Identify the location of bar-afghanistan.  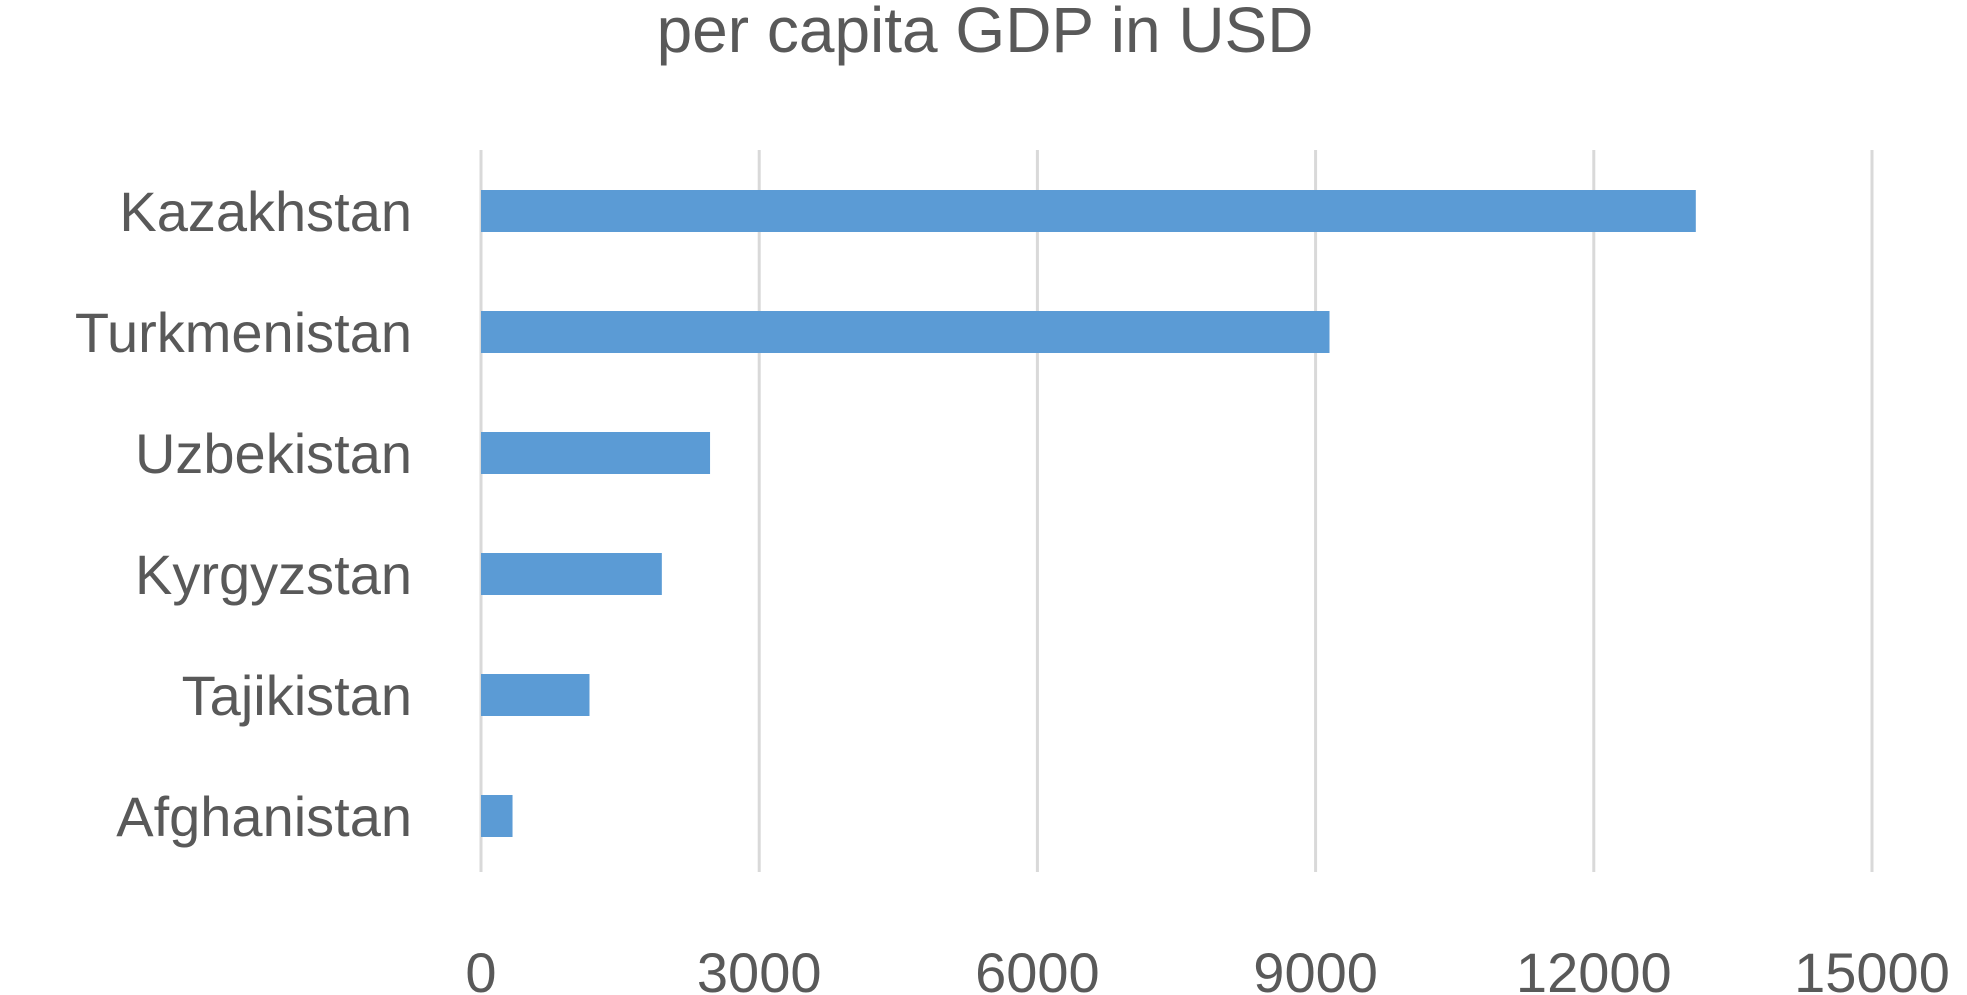
(497, 816).